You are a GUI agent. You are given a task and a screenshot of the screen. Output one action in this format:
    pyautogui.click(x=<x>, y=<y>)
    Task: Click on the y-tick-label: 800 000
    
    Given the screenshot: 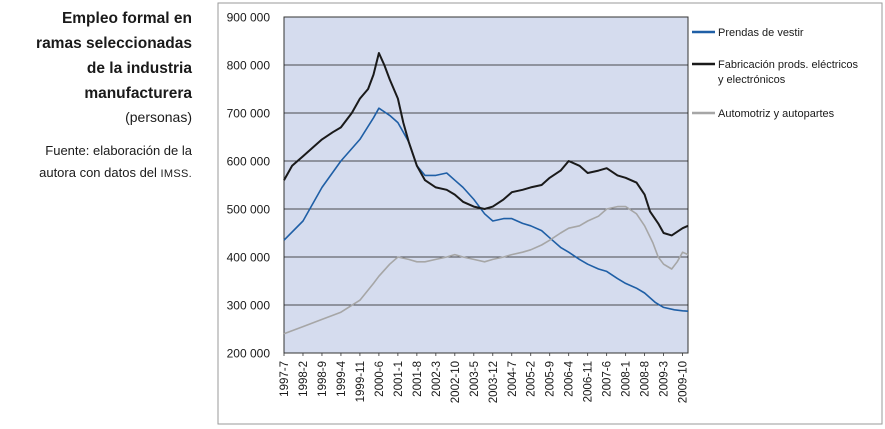 What is the action you would take?
    pyautogui.click(x=249, y=66)
    